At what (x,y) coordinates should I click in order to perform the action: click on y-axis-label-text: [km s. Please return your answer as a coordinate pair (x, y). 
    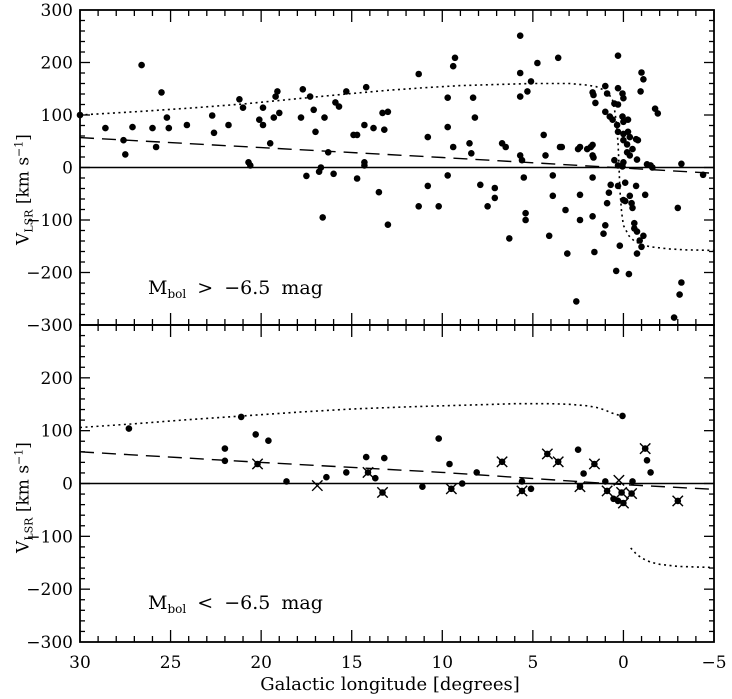
    Looking at the image, I should click on (23, 183).